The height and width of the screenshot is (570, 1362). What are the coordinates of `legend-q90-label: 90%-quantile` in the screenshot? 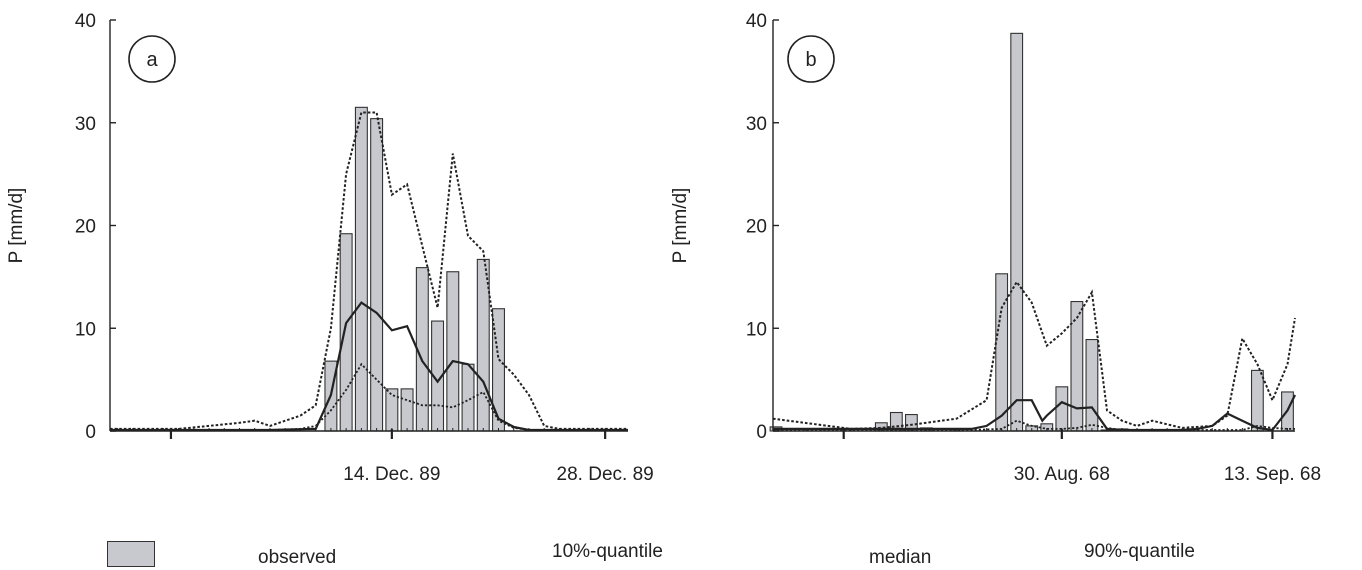 It's located at (1139, 551).